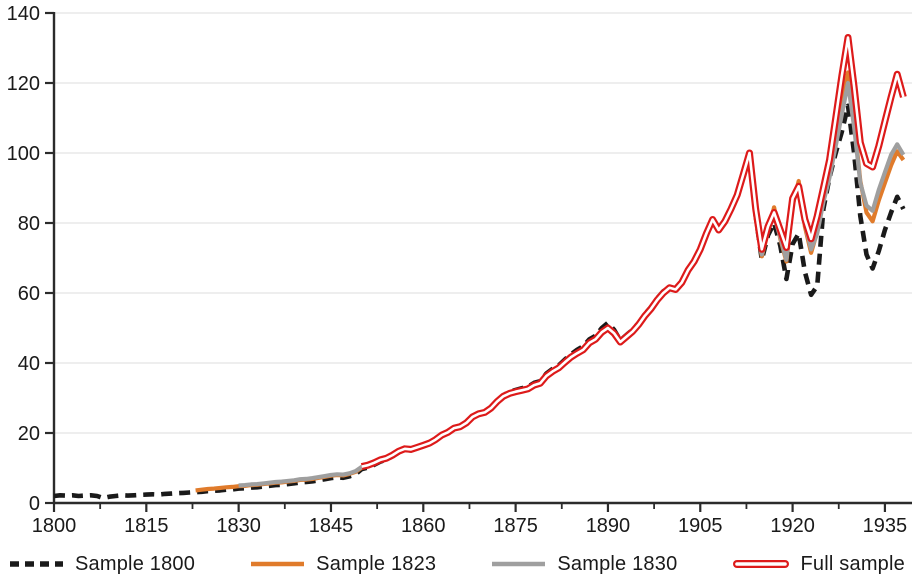  I want to click on legend-swatch-red-double-line, so click(760, 564).